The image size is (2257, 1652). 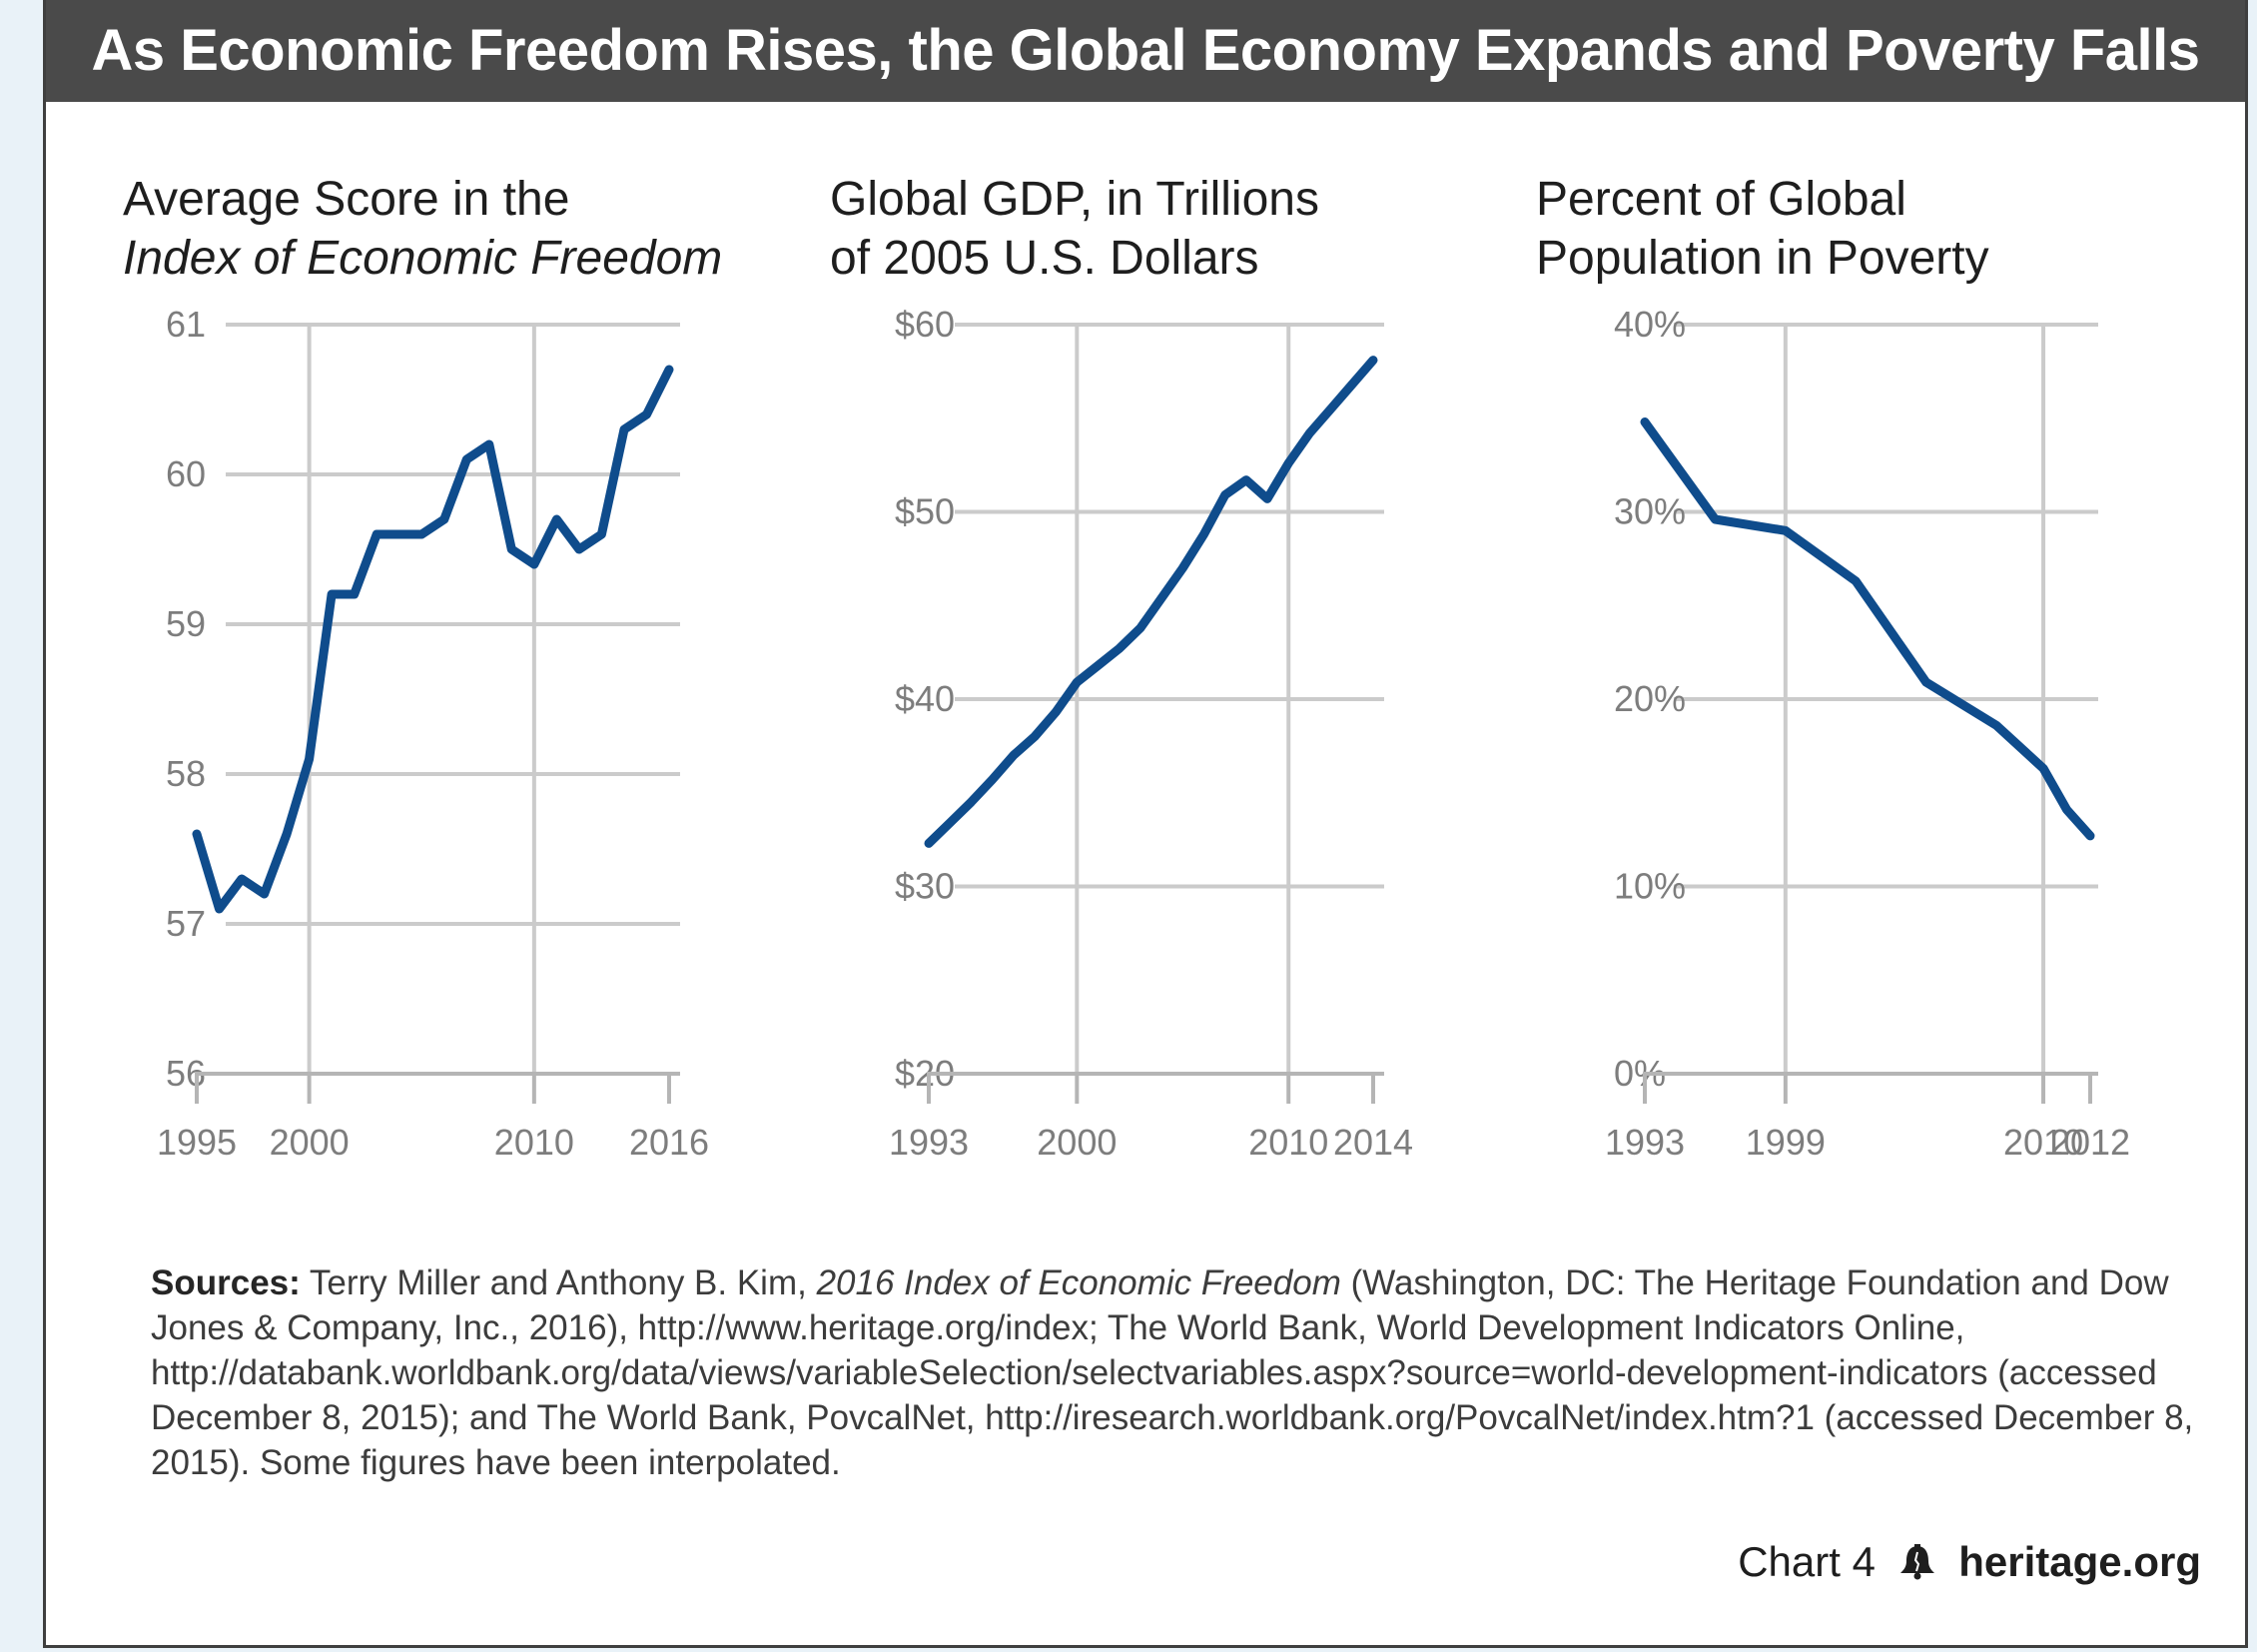 What do you see at coordinates (1078, 1282) in the screenshot?
I see `sources-italic-title: 2016 Index of Economic Freedom` at bounding box center [1078, 1282].